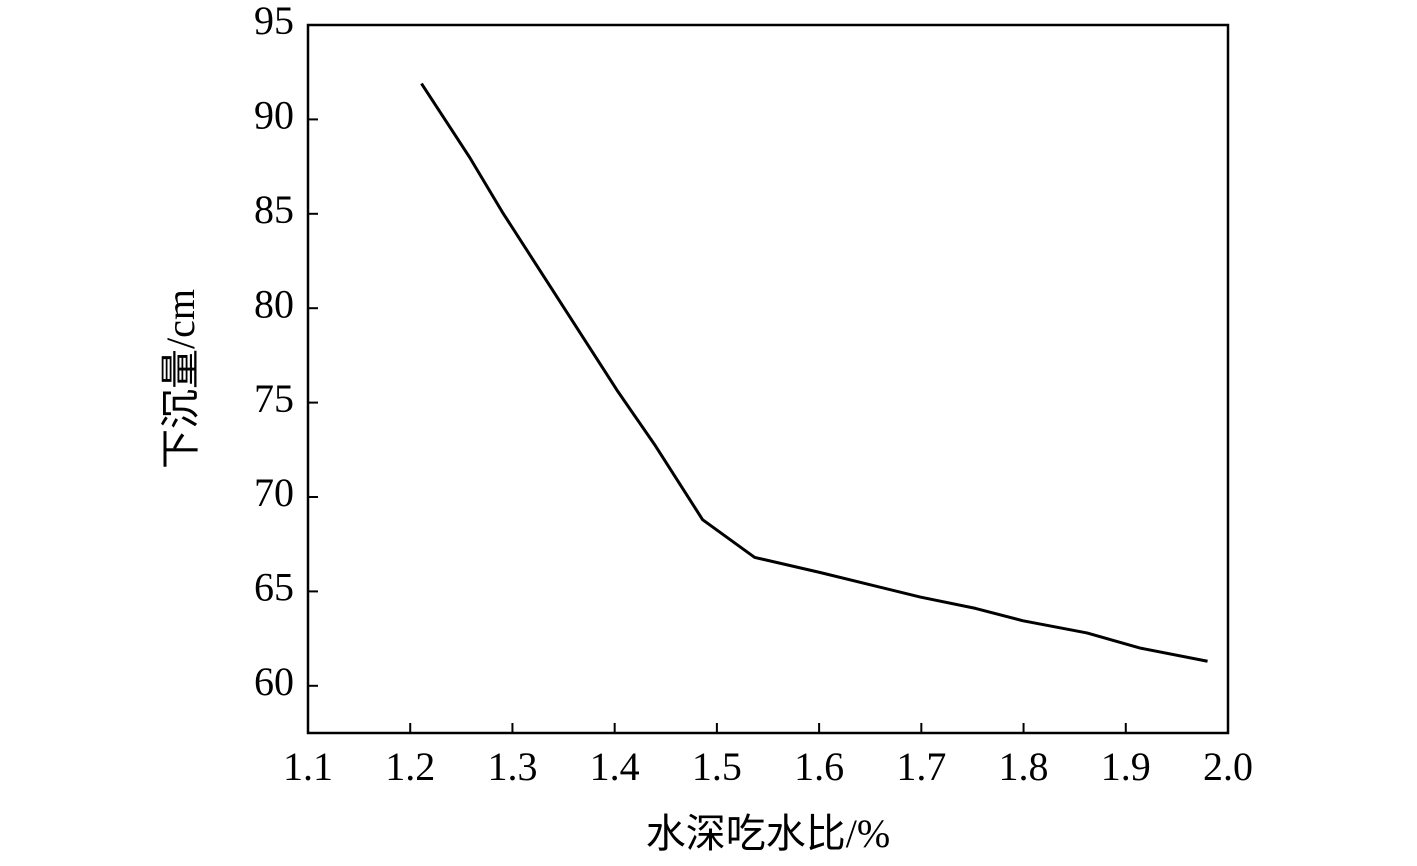  I want to click on y-tick-label: 60, so click(274, 681).